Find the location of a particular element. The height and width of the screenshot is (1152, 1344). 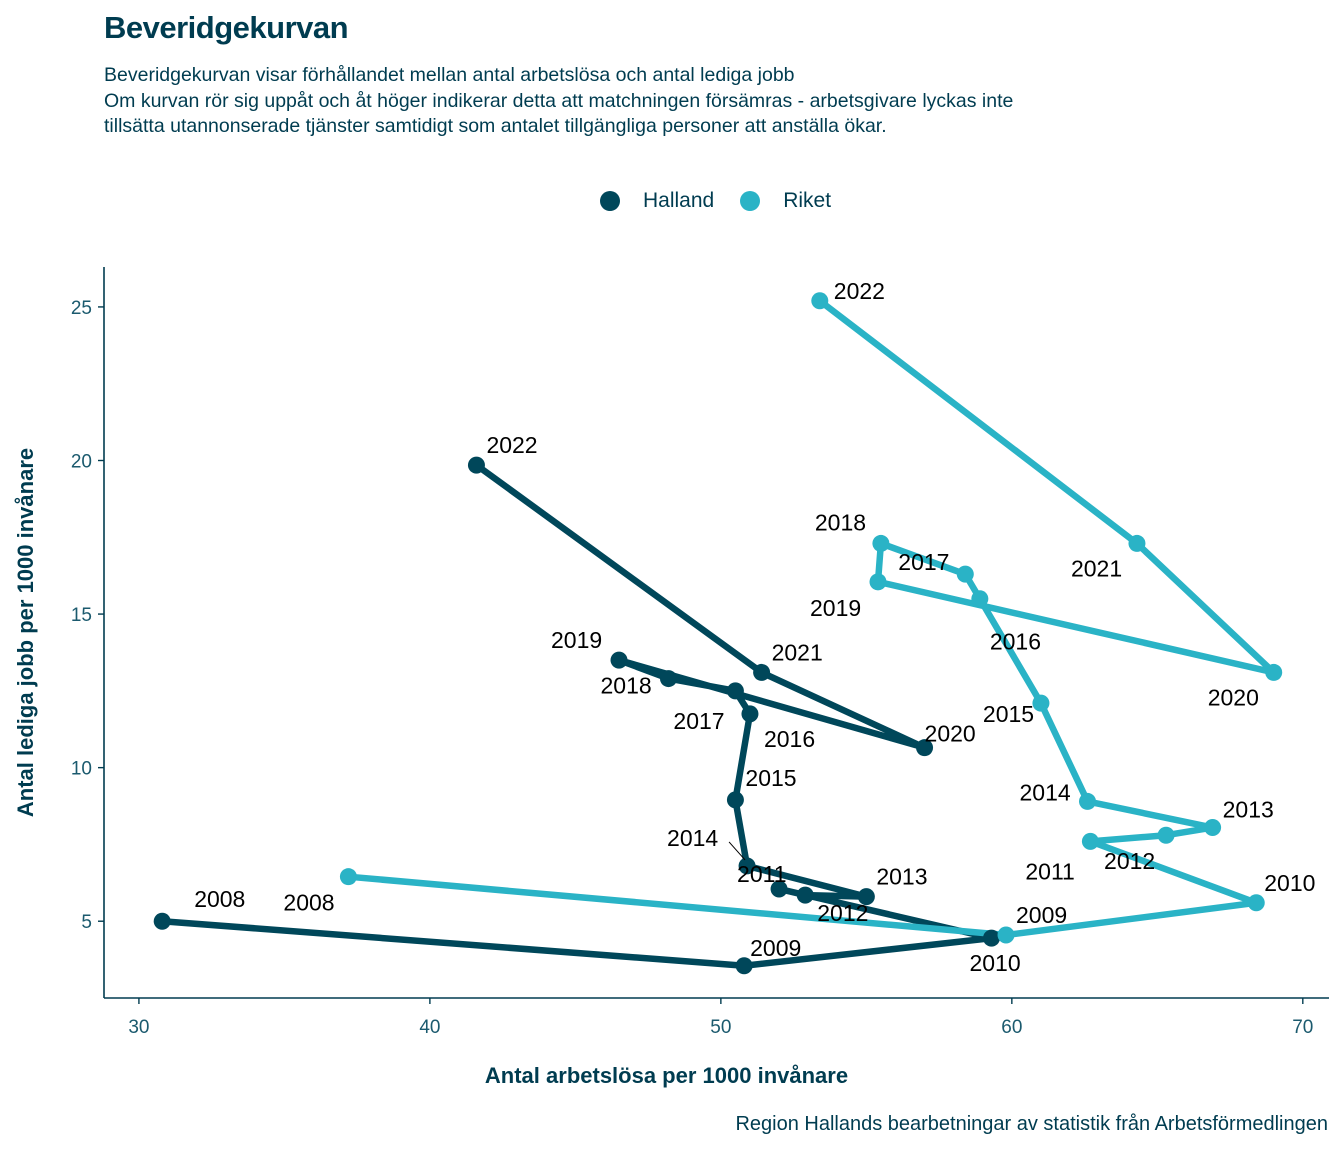

data-point-riket-2008 is located at coordinates (348, 877).